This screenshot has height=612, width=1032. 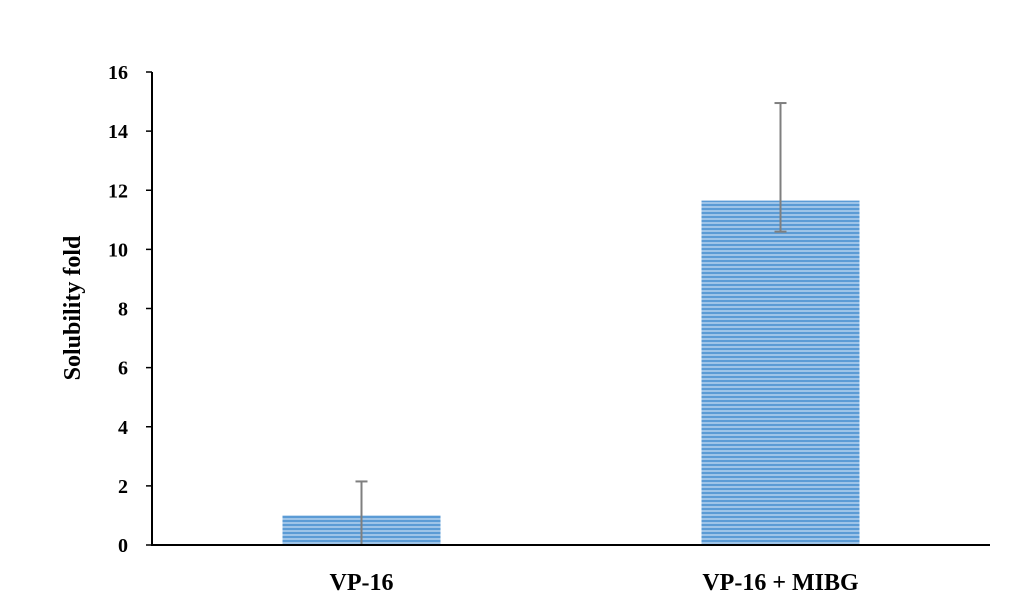 I want to click on x-axis-labels: VP-16 VP-16 + MIBG, so click(x=594, y=583).